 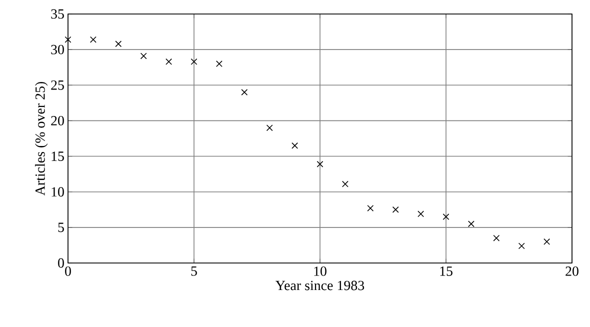 I want to click on y-tick-label: 20, so click(x=57, y=121).